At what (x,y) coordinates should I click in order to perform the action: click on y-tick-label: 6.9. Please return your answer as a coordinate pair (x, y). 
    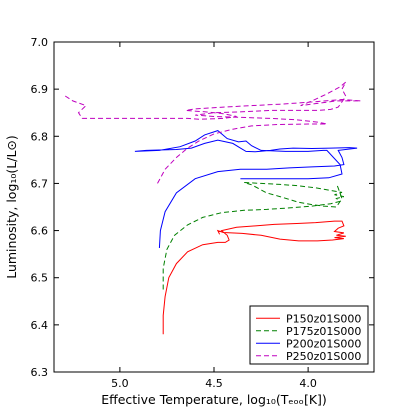
    Looking at the image, I should click on (40, 89).